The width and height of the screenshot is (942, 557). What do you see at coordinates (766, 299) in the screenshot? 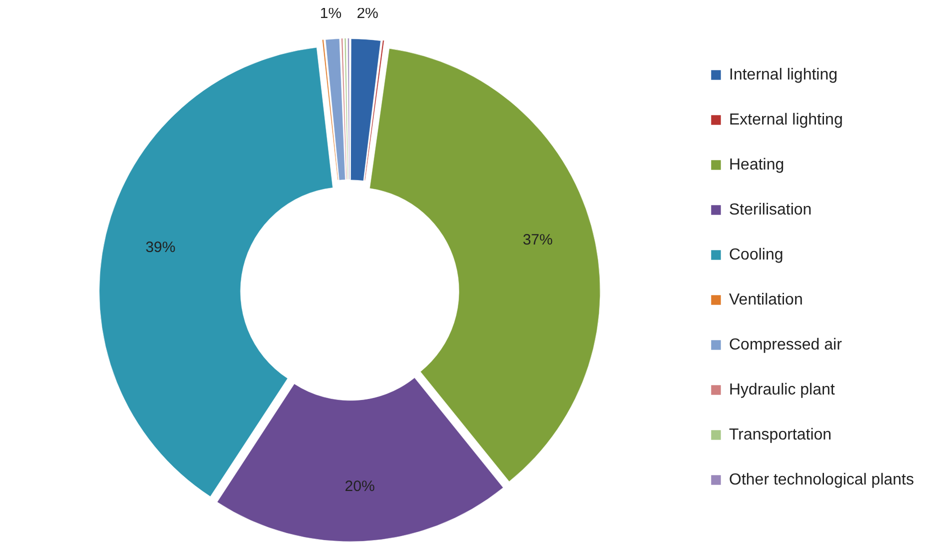
I see `legend-label: Ventilation` at bounding box center [766, 299].